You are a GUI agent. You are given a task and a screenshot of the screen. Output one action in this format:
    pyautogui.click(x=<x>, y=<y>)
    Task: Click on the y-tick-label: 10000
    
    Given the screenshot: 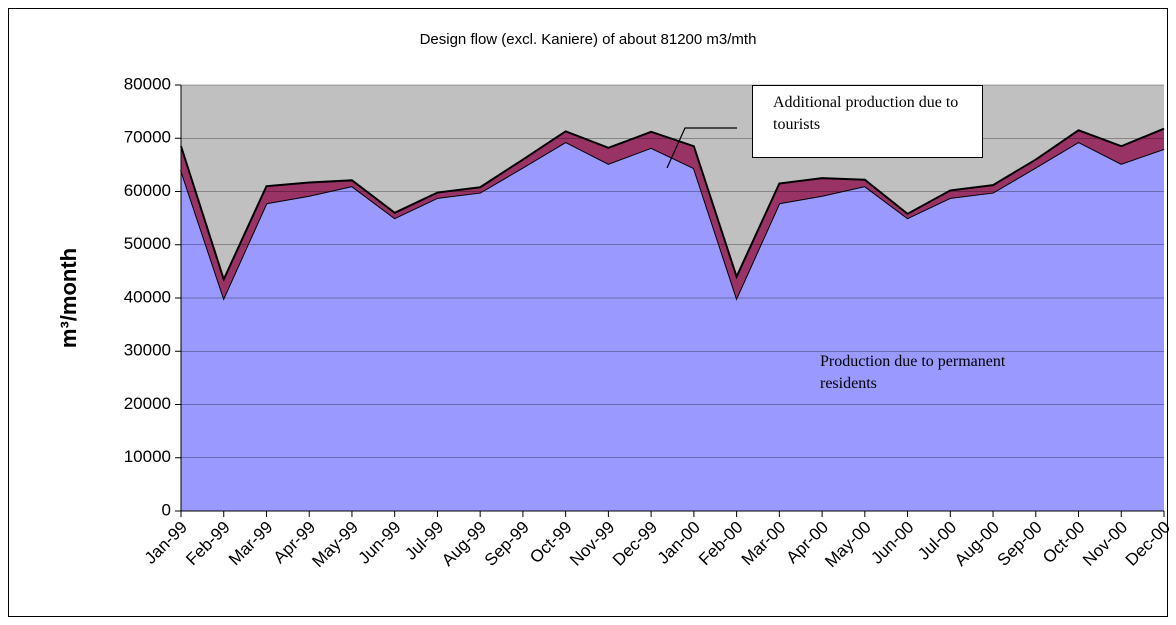 What is the action you would take?
    pyautogui.click(x=147, y=456)
    